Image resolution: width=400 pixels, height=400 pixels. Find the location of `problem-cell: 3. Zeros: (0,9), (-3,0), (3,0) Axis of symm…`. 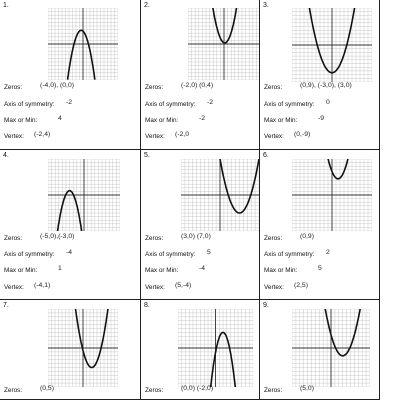

problem-cell: 3. Zeros: (0,9), (-3,0), (3,0) Axis of symm… is located at coordinates (320, 75).